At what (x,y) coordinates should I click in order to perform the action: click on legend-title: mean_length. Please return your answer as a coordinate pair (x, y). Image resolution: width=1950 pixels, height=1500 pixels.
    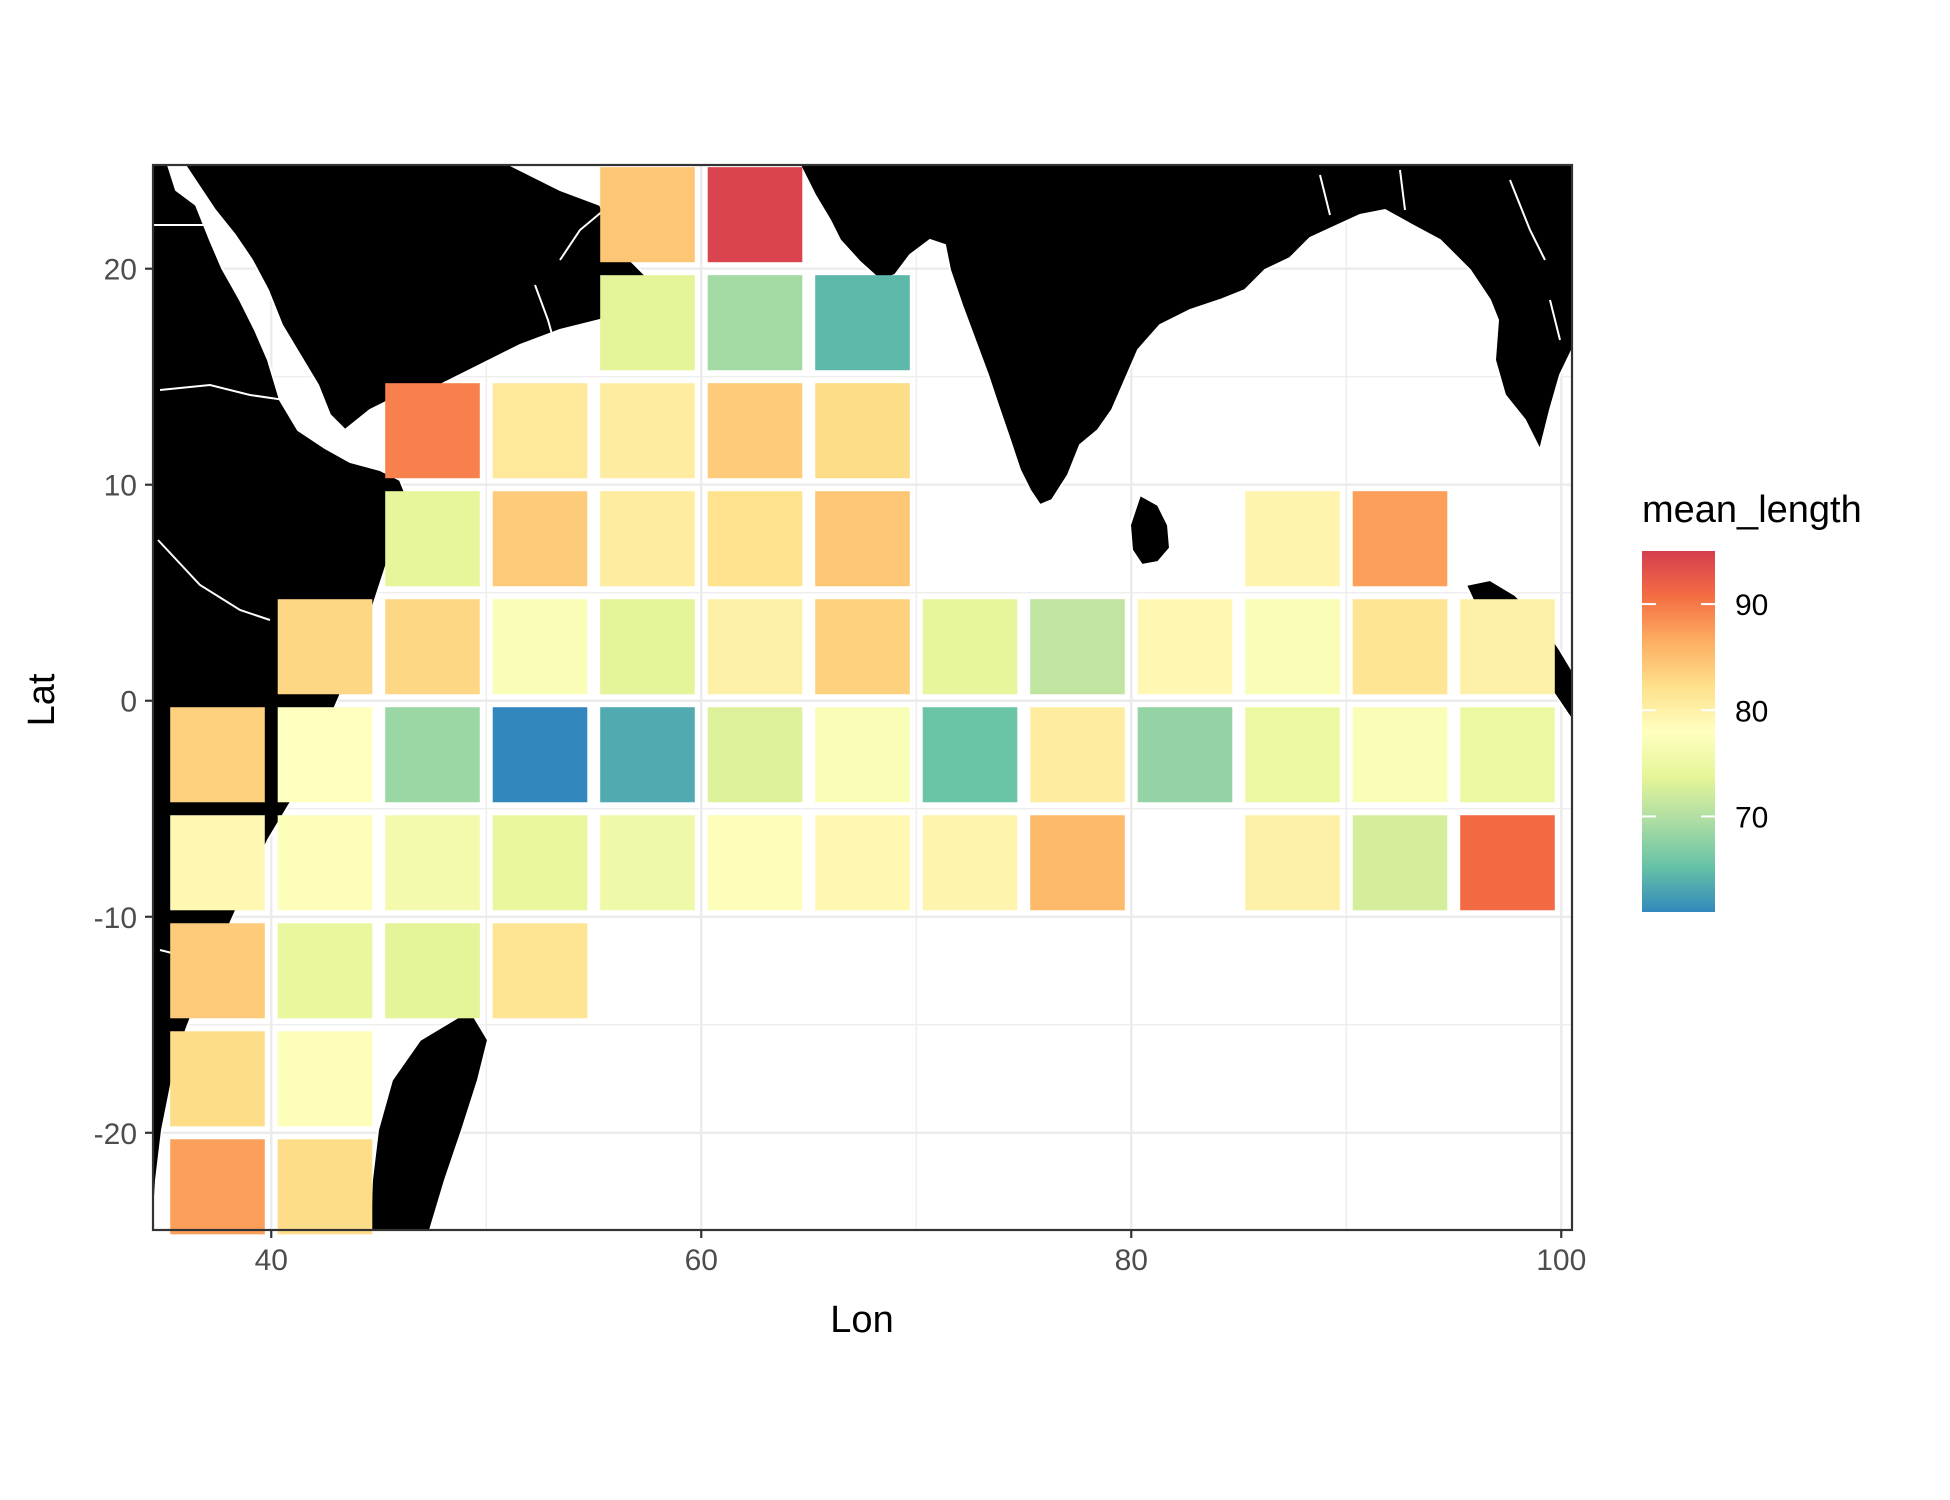
    Looking at the image, I should click on (1752, 510).